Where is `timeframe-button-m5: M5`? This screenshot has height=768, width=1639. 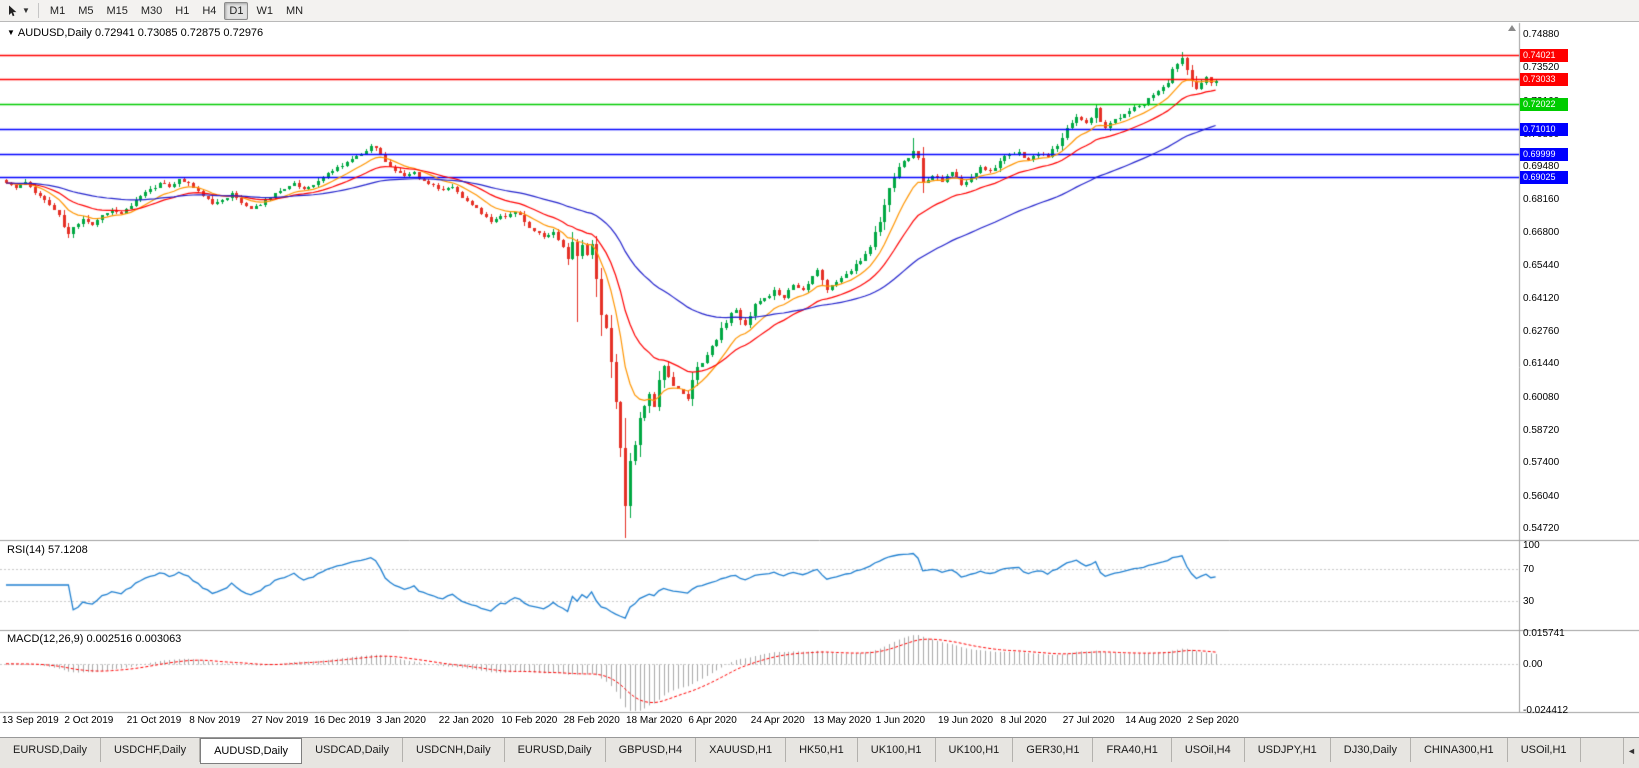 timeframe-button-m5: M5 is located at coordinates (86, 10).